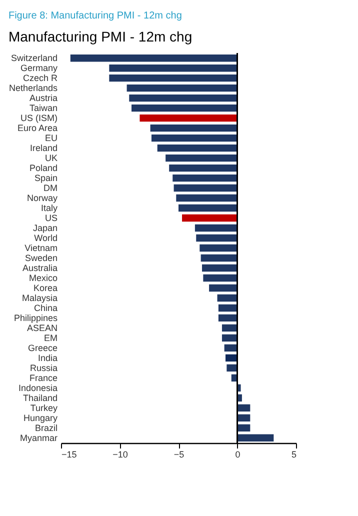 Image resolution: width=358 pixels, height=516 pixels. What do you see at coordinates (42, 198) in the screenshot?
I see `y-tick-label: Norway` at bounding box center [42, 198].